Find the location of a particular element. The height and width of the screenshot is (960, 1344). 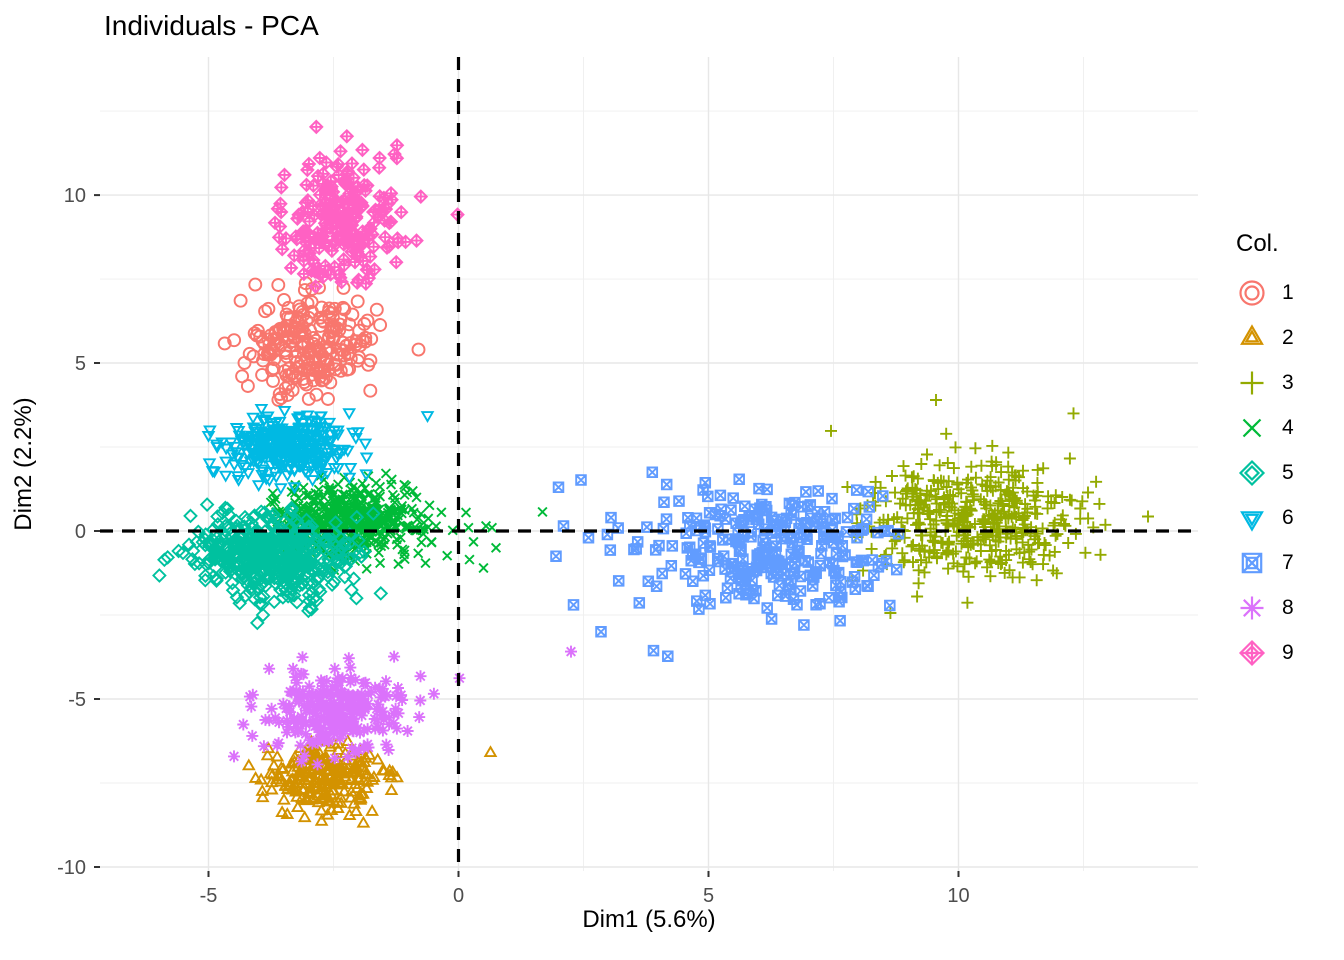

chart-title: Individuals - PCA is located at coordinates (211, 25).